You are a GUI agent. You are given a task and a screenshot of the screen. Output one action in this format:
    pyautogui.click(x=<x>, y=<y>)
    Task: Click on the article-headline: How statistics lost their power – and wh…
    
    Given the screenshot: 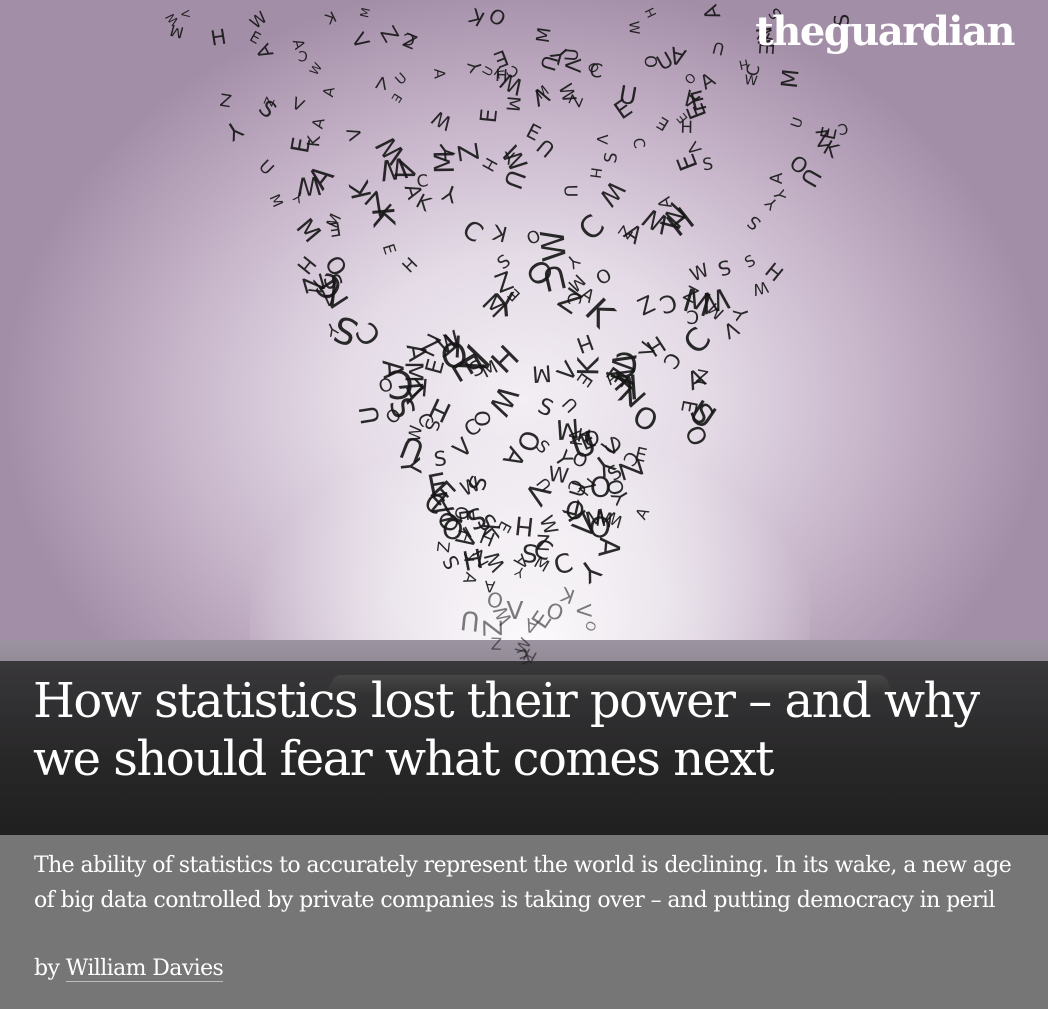 What is the action you would take?
    pyautogui.click(x=506, y=730)
    